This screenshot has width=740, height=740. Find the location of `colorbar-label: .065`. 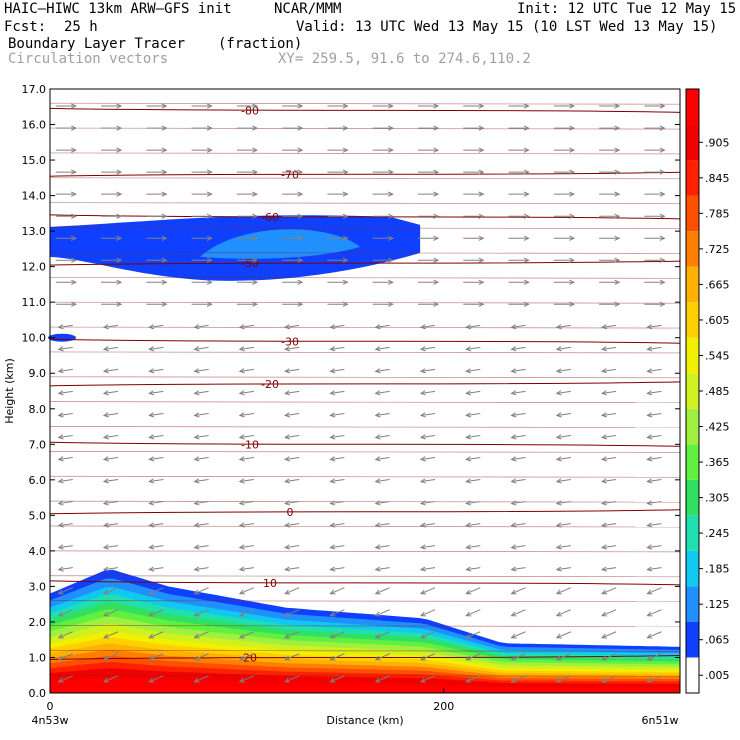

colorbar-label: .065 is located at coordinates (717, 640).